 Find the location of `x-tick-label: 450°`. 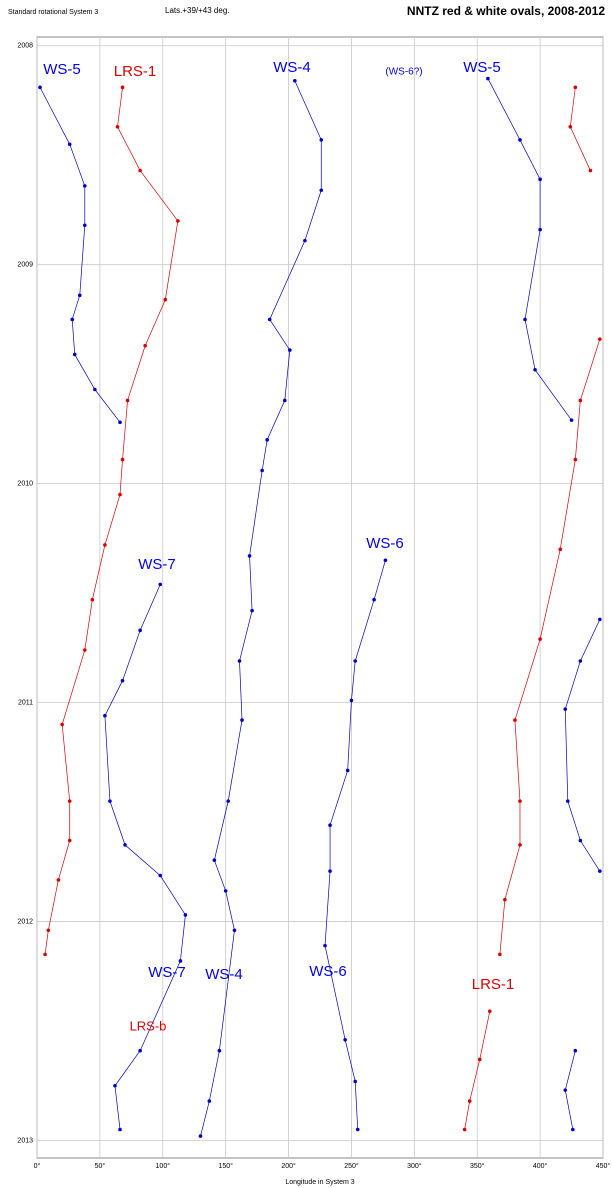

x-tick-label: 450° is located at coordinates (603, 1166).